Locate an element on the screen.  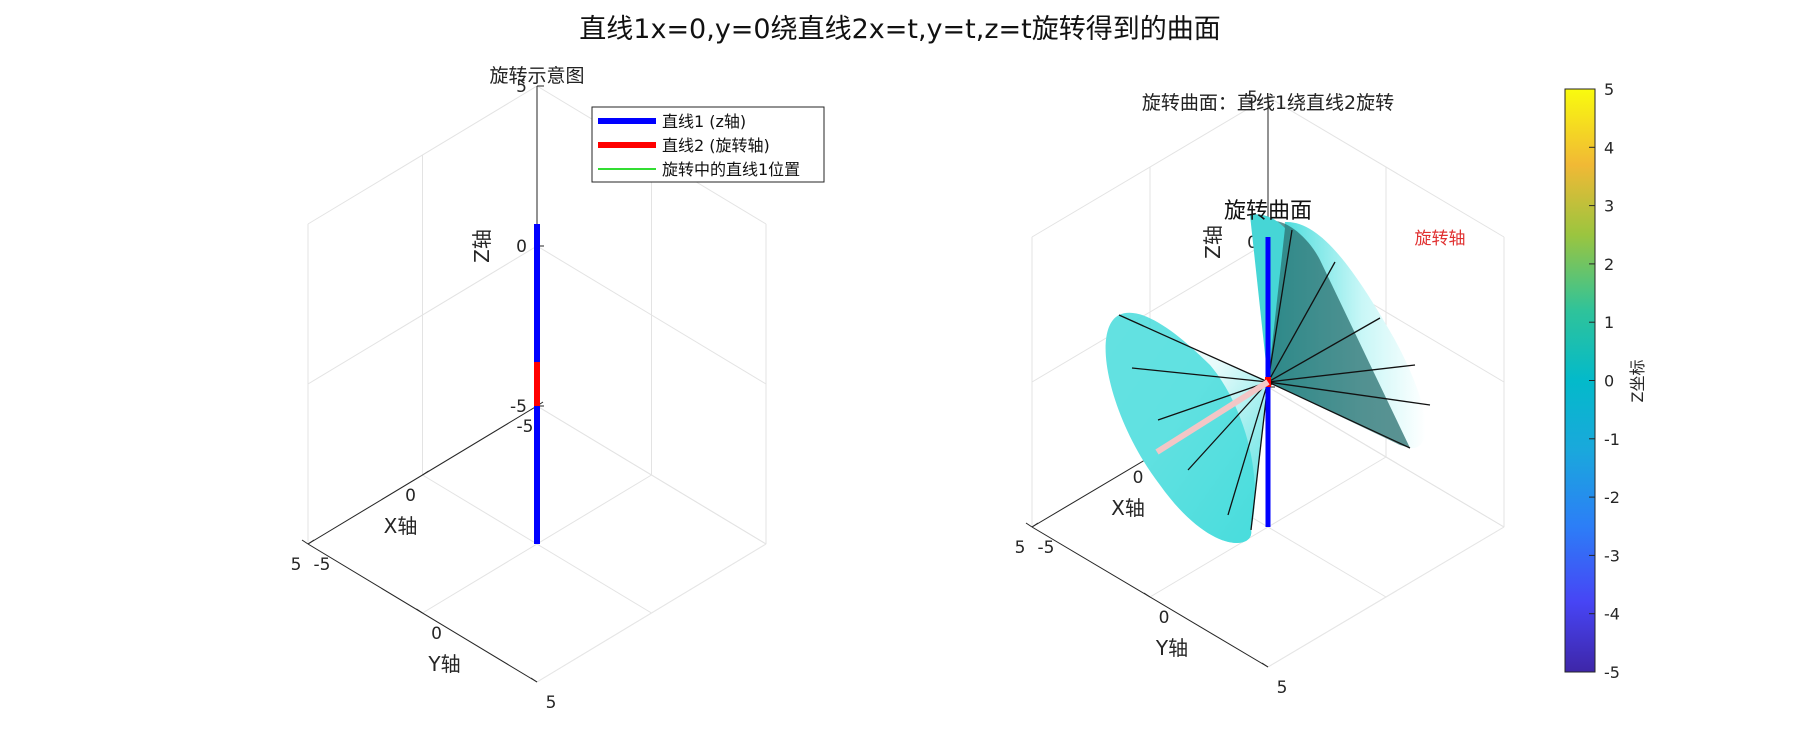
colorbar: 5 4 3 2 1 0 -1 -2 -3 -4 -5 Z坐标 is located at coordinates (1605, 381).